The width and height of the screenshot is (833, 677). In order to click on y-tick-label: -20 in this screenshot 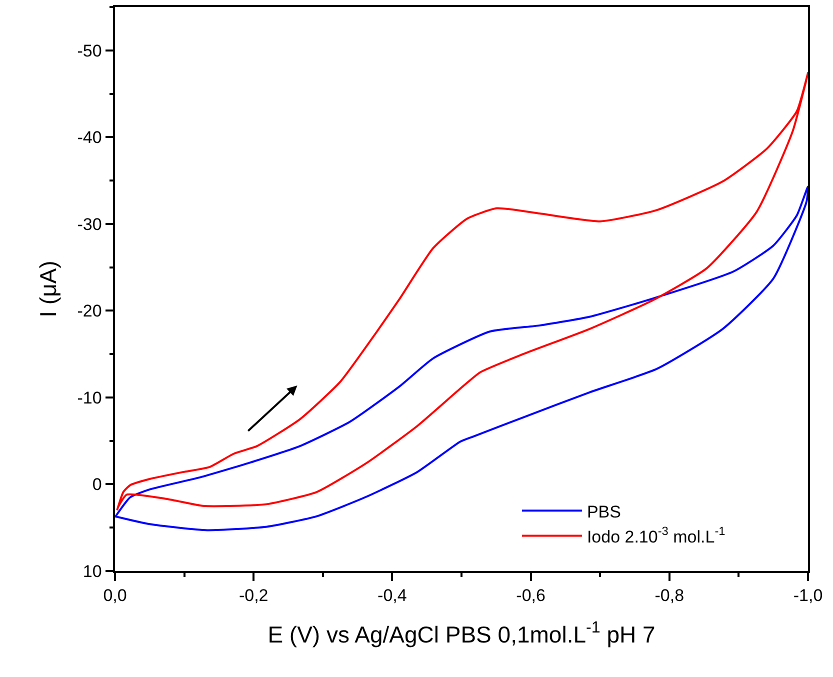, I will do `click(89, 311)`.